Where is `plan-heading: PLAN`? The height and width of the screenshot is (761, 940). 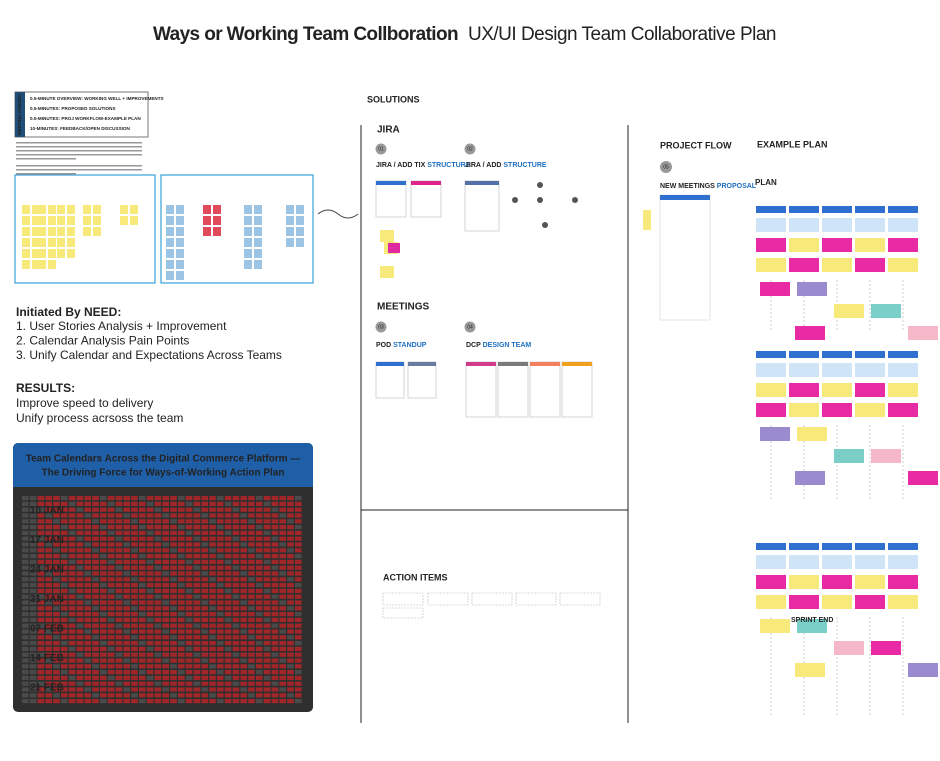
plan-heading: PLAN is located at coordinates (766, 182).